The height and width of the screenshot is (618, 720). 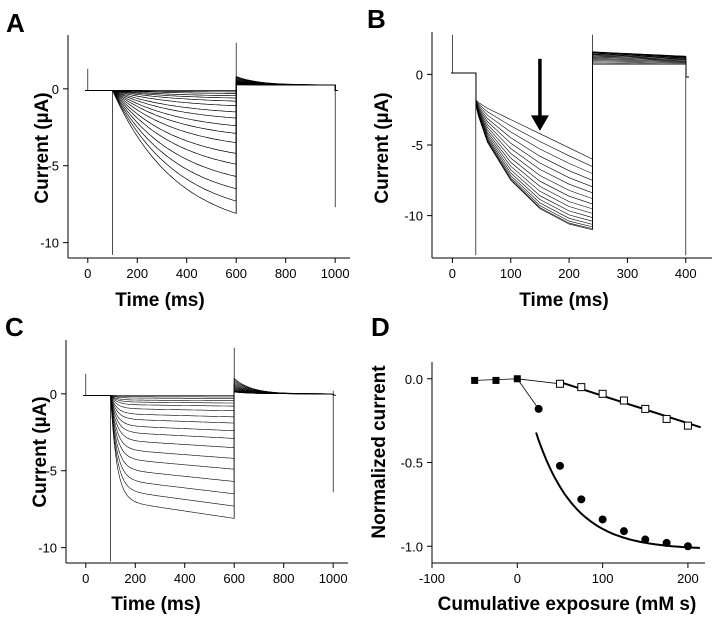 I want to click on panel-b-xlabel: Time (ms), so click(x=563, y=300).